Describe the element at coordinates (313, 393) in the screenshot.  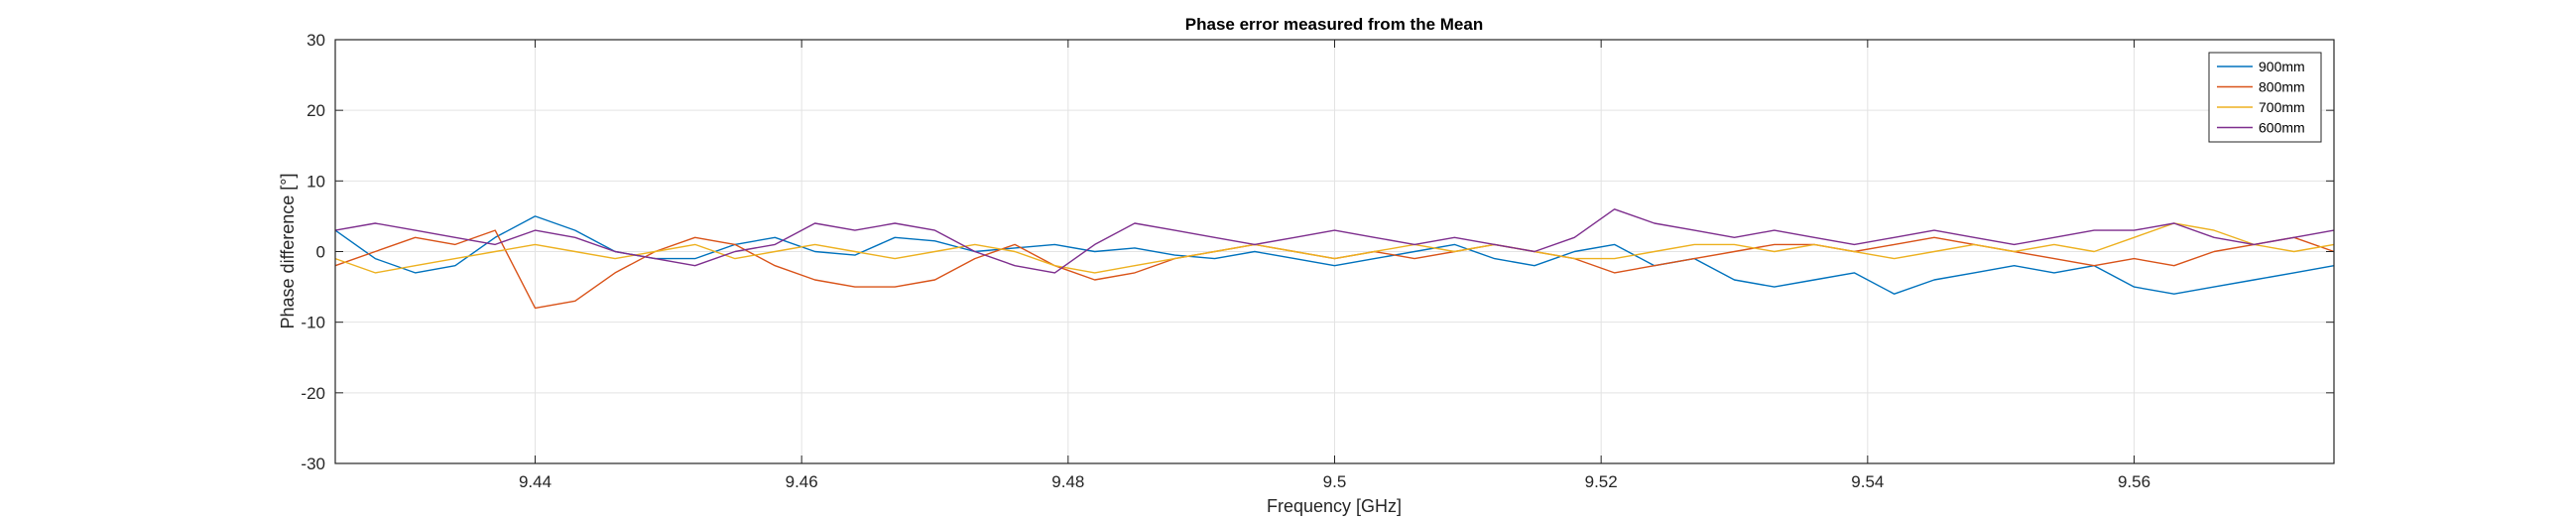
I see `y-tick-label: -20` at that location.